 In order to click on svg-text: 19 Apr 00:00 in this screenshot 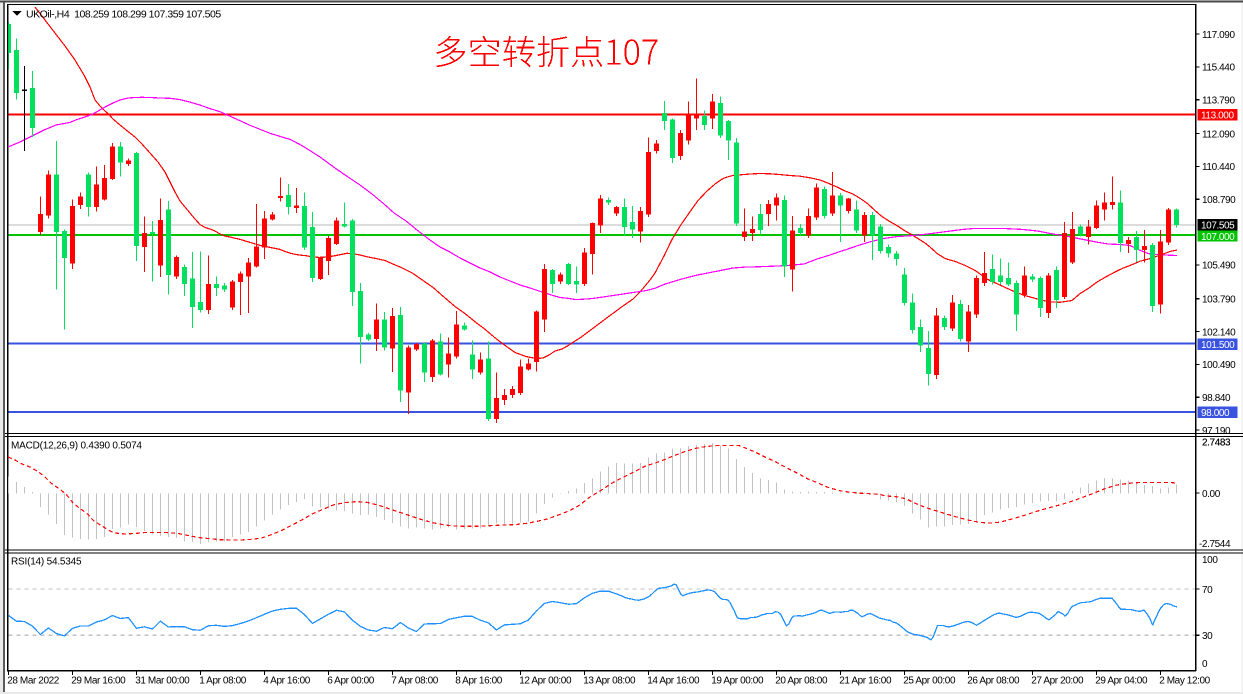, I will do `click(737, 681)`.